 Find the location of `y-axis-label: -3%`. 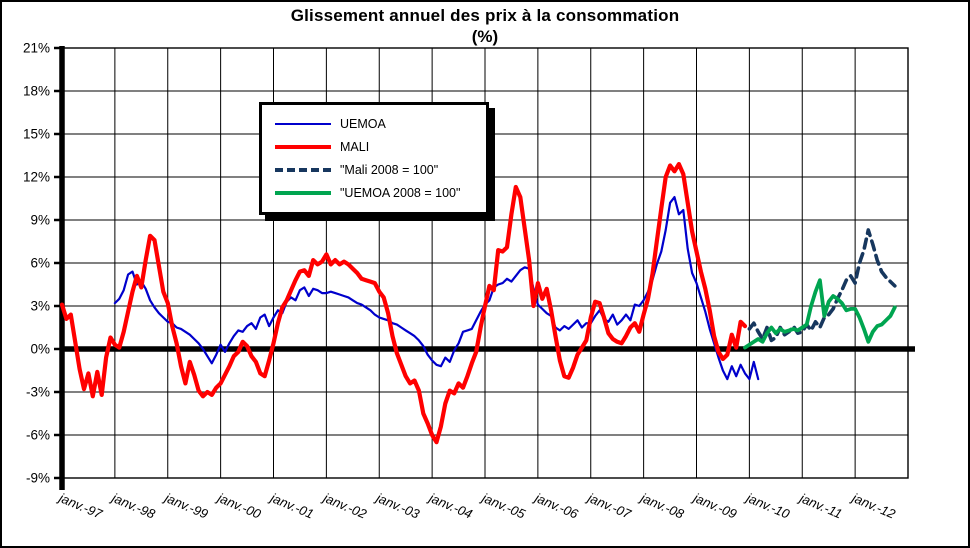

y-axis-label: -3% is located at coordinates (38, 392).